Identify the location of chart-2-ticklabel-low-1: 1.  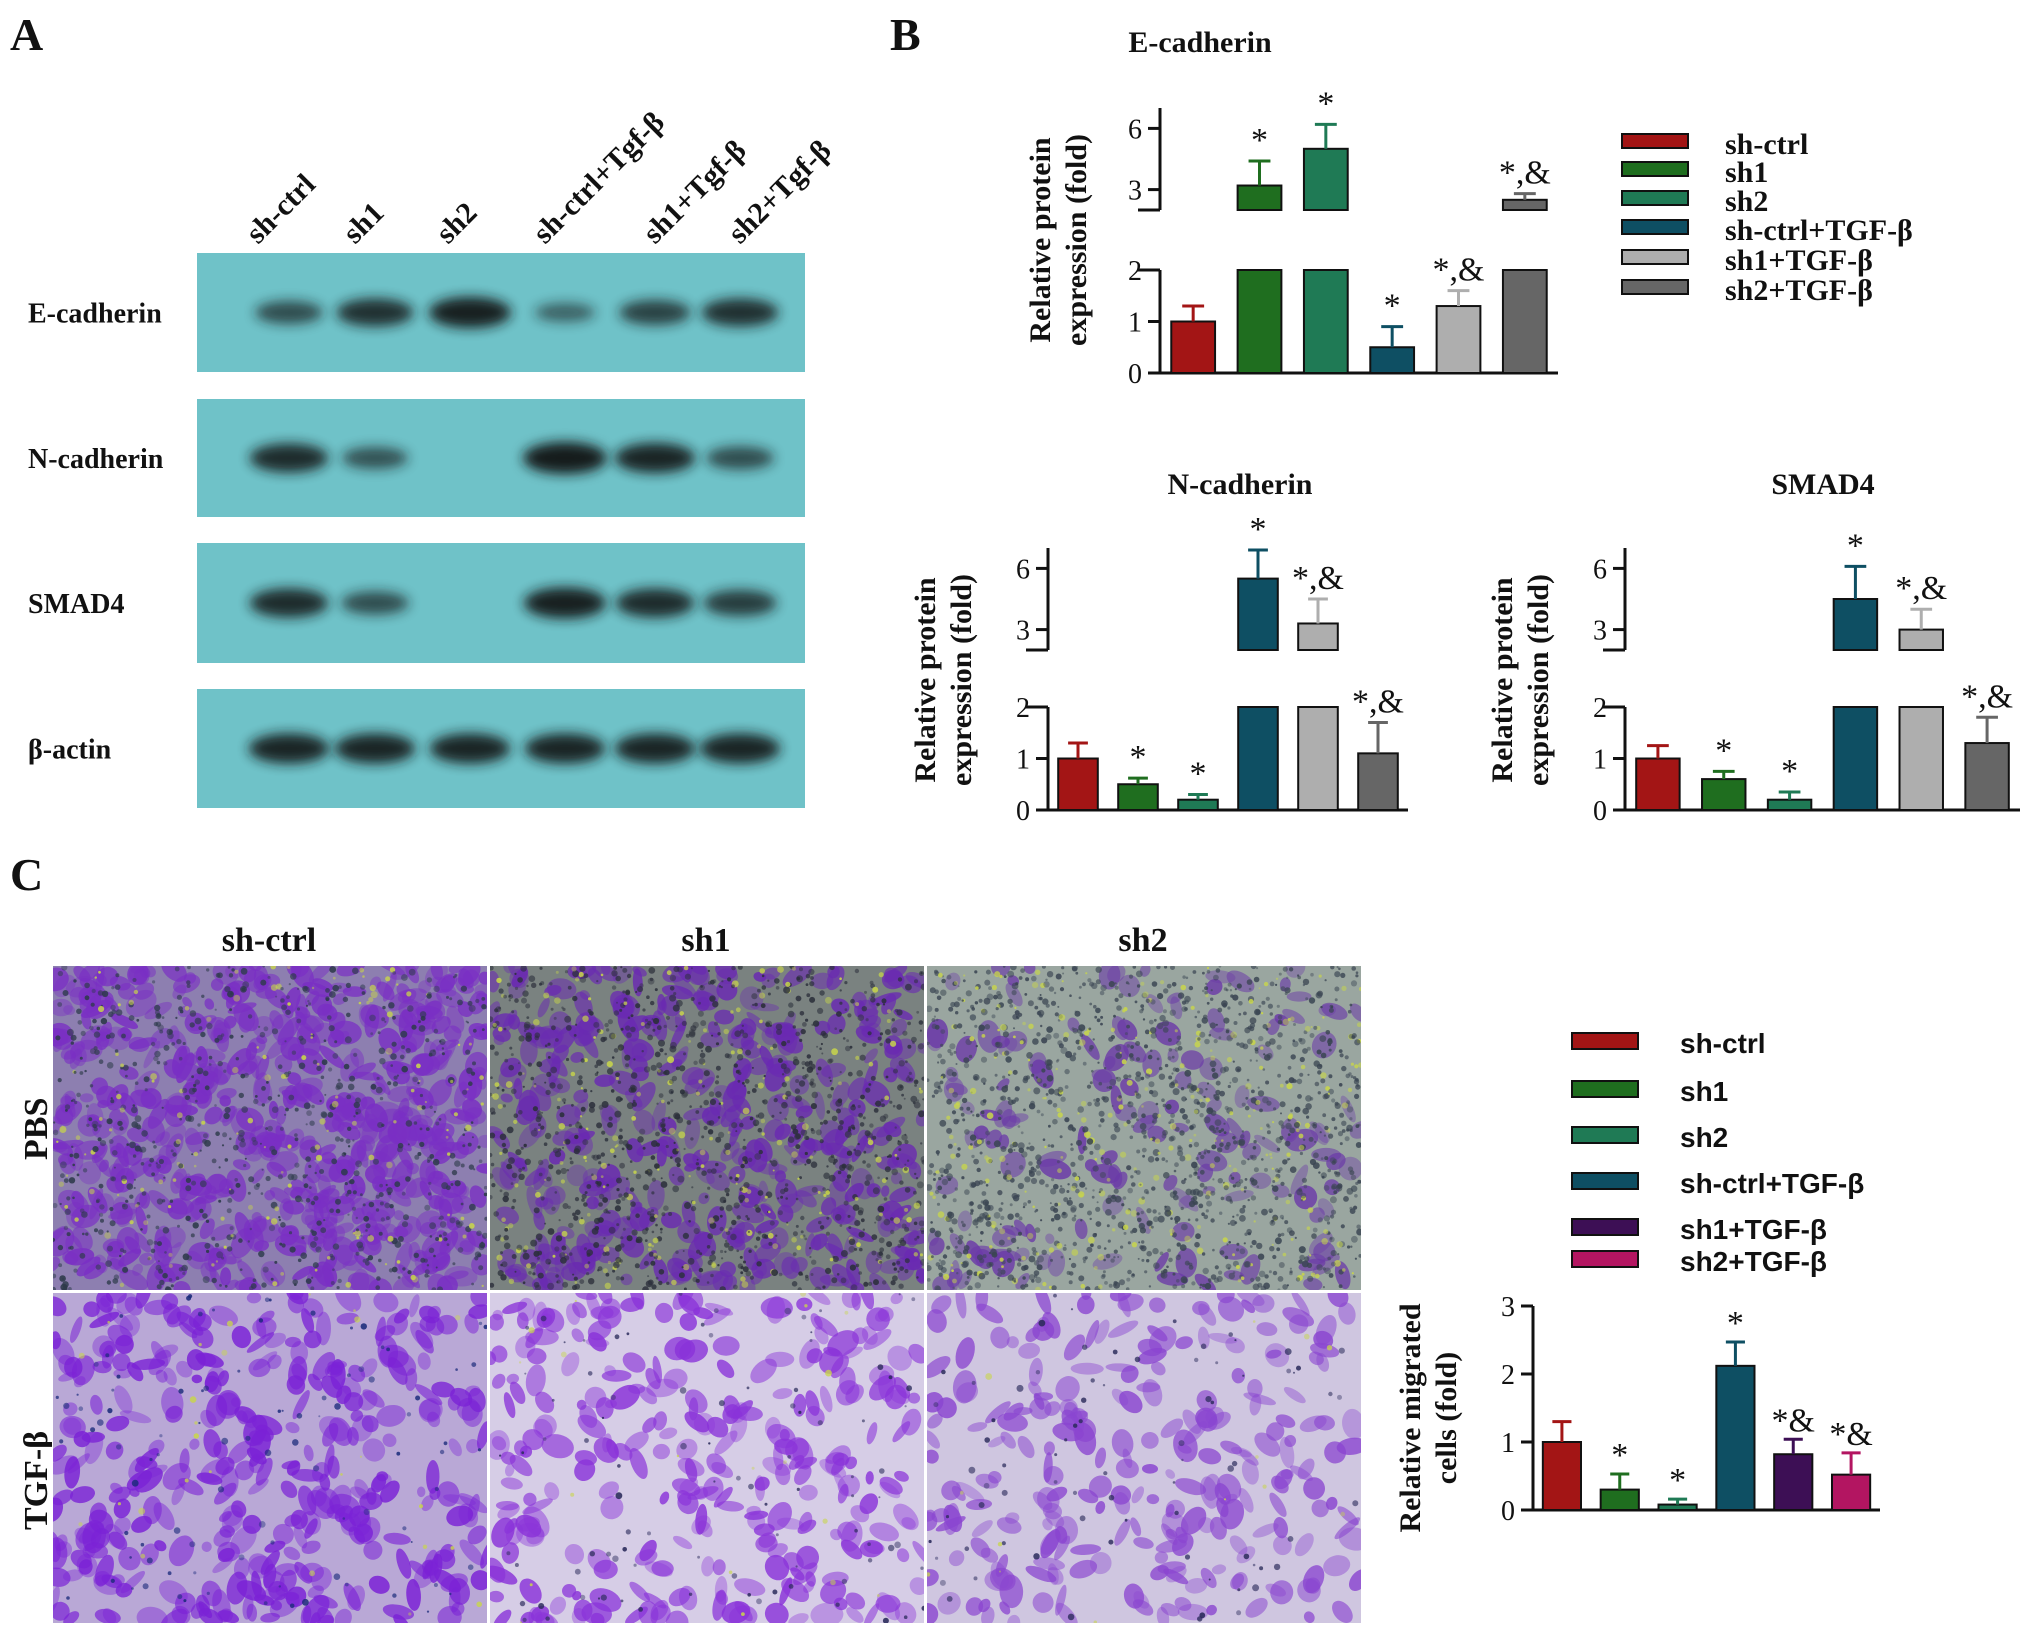
(1600, 760).